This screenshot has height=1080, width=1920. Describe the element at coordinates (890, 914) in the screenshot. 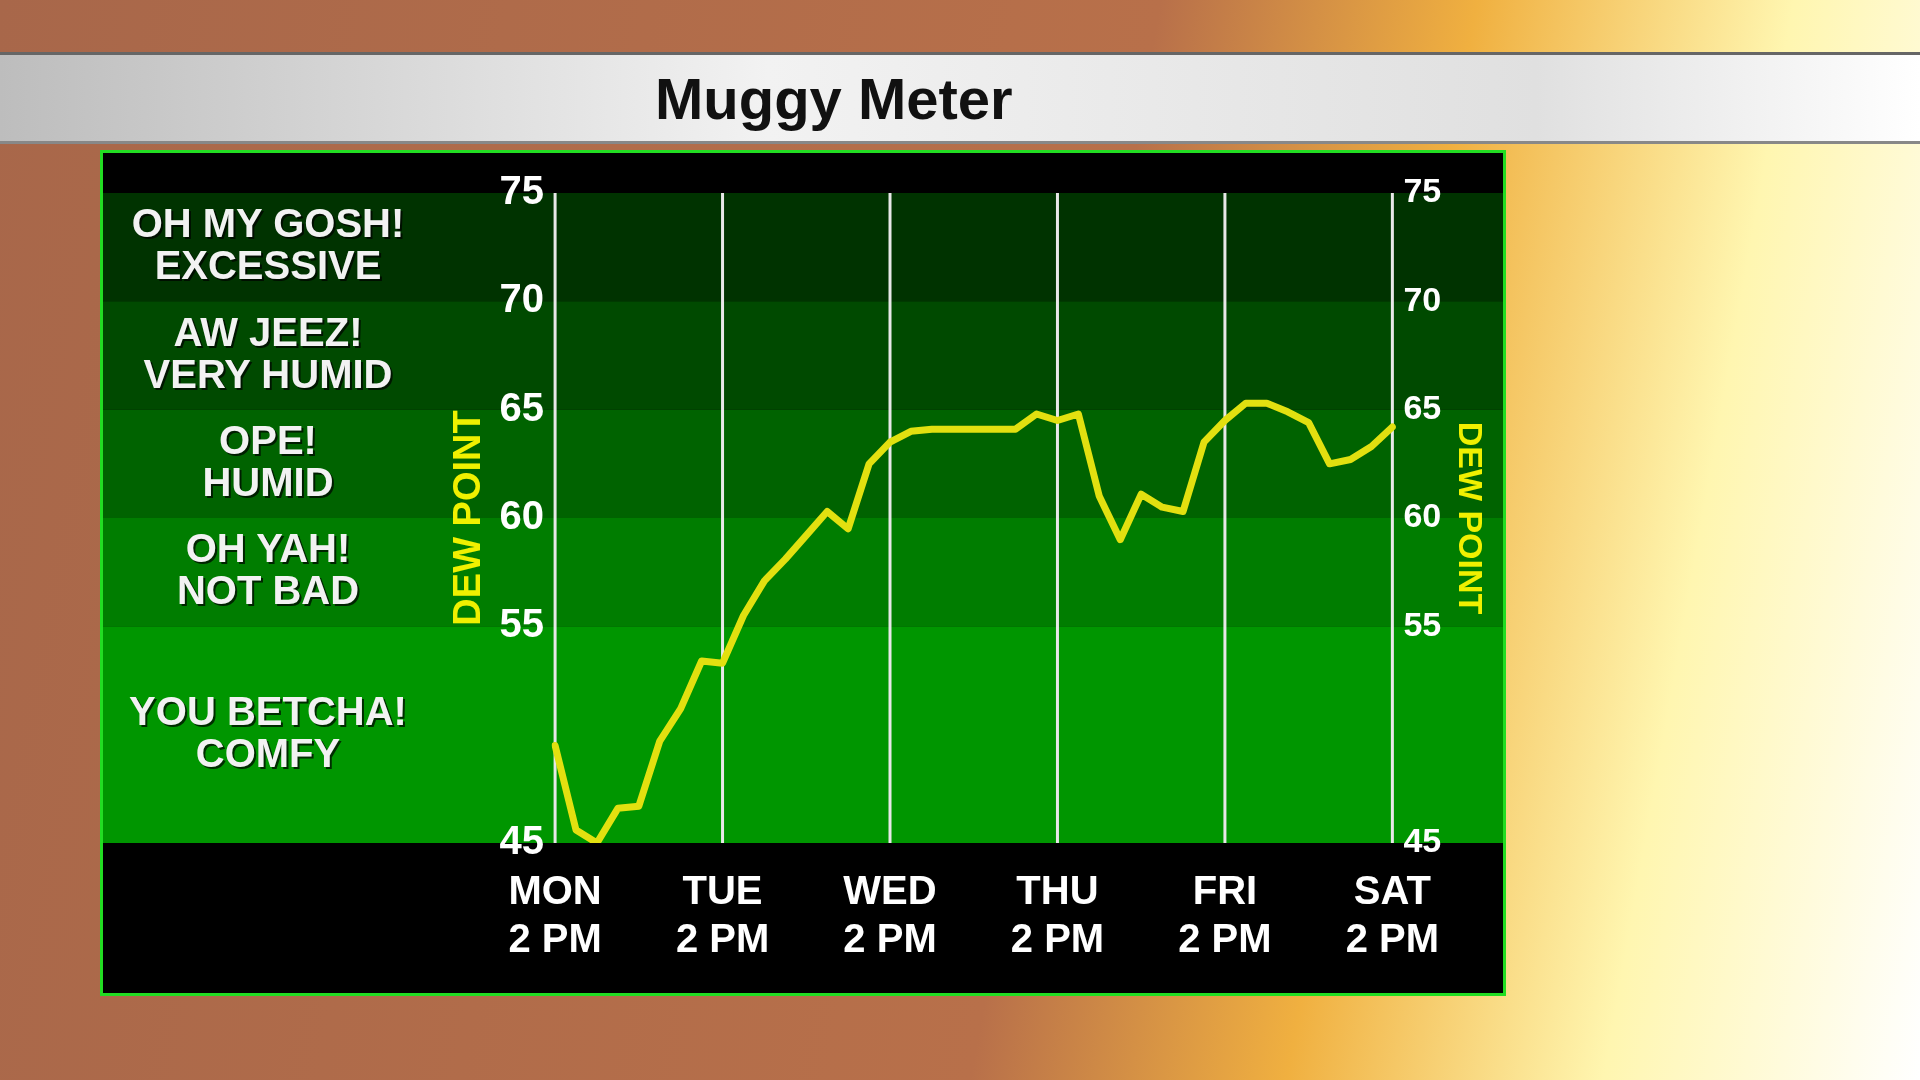

I see `x-tick-label: WED 2 PM` at that location.